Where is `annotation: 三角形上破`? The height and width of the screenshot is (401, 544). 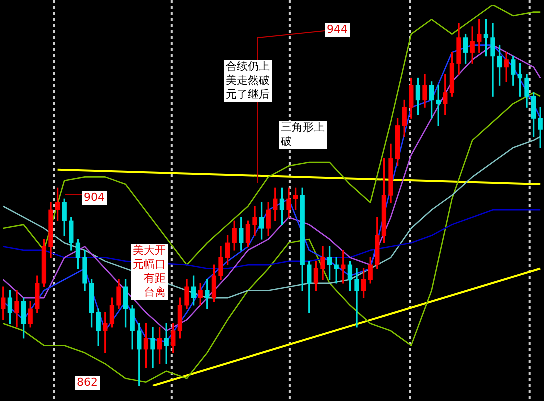 annotation: 三角形上破 is located at coordinates (303, 135).